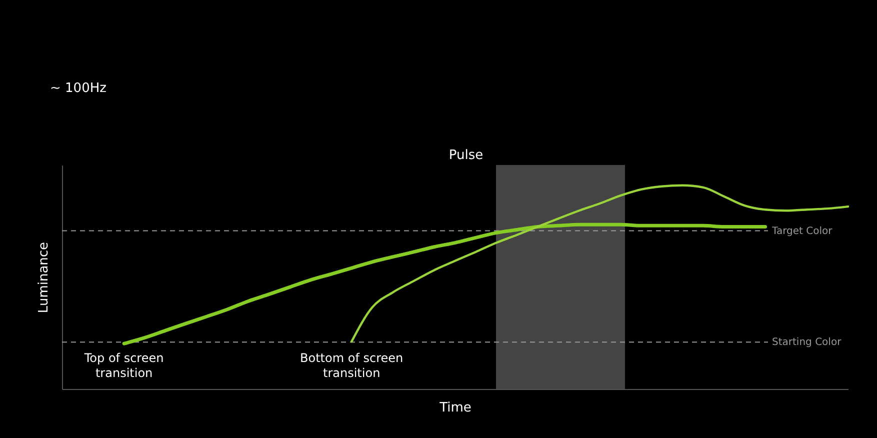  I want to click on series-label: Bottom of screen transition, so click(352, 365).